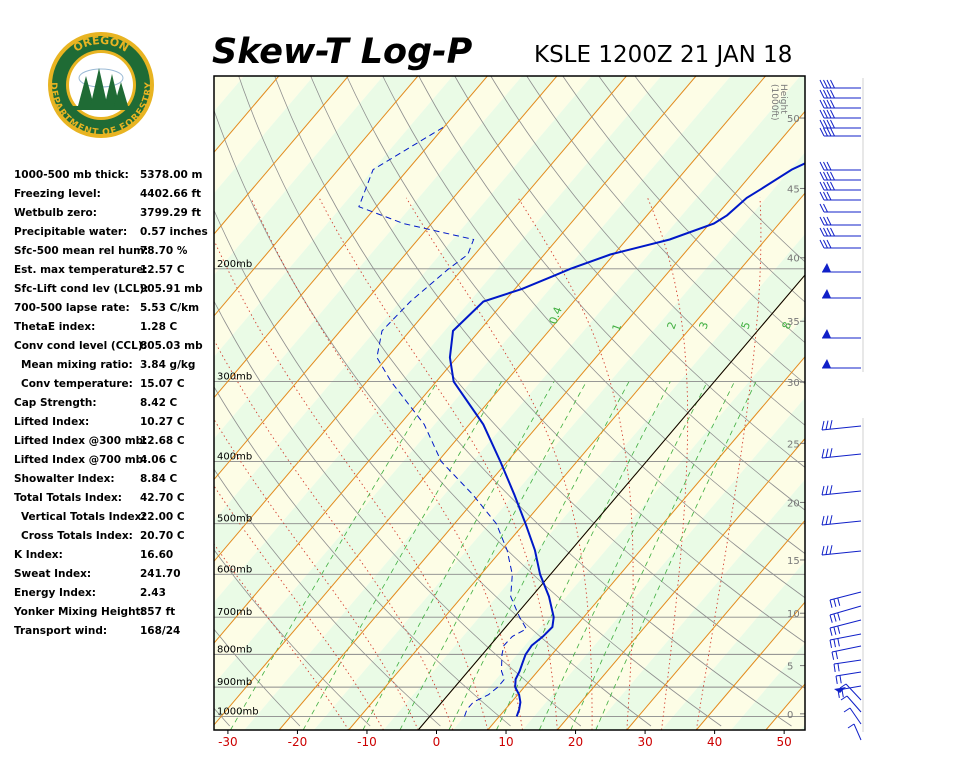 The image size is (960, 768). I want to click on index-value: 22.00 C, so click(162, 517).